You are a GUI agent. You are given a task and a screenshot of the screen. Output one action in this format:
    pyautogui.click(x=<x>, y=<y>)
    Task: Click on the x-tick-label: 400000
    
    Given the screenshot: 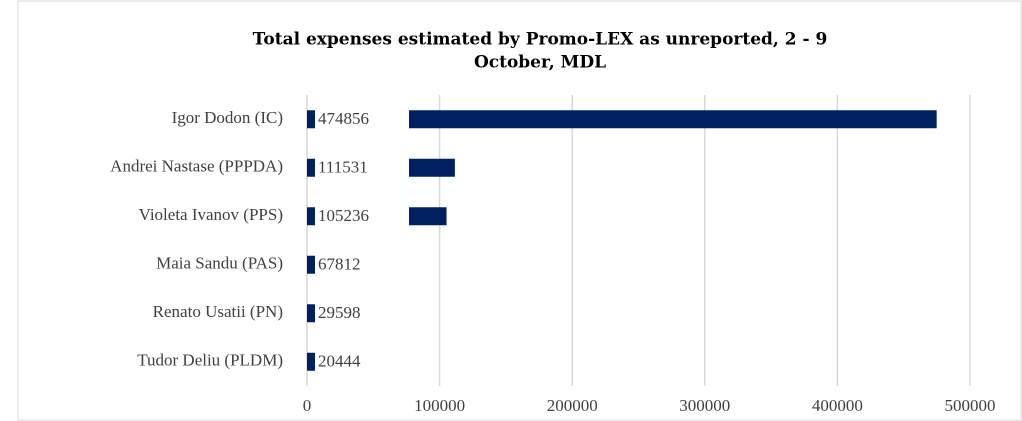 What is the action you would take?
    pyautogui.click(x=837, y=405)
    